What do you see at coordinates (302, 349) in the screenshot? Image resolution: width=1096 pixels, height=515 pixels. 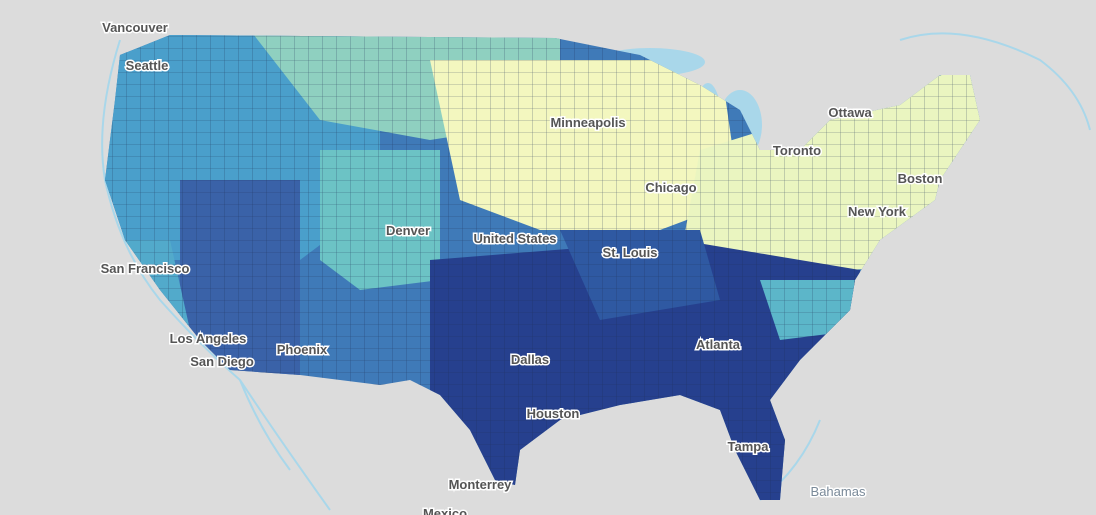 I see `place-label: Phoenix` at bounding box center [302, 349].